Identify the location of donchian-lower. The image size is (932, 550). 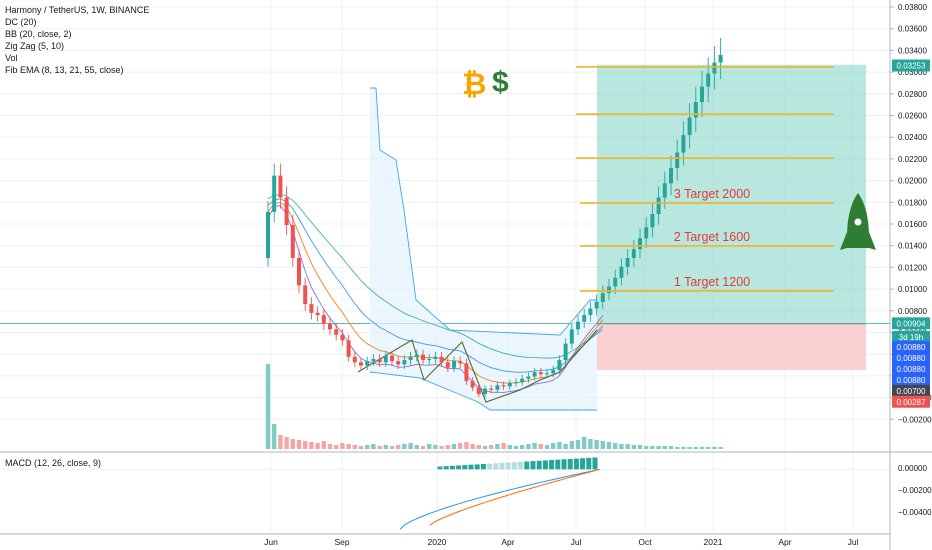
(483, 391).